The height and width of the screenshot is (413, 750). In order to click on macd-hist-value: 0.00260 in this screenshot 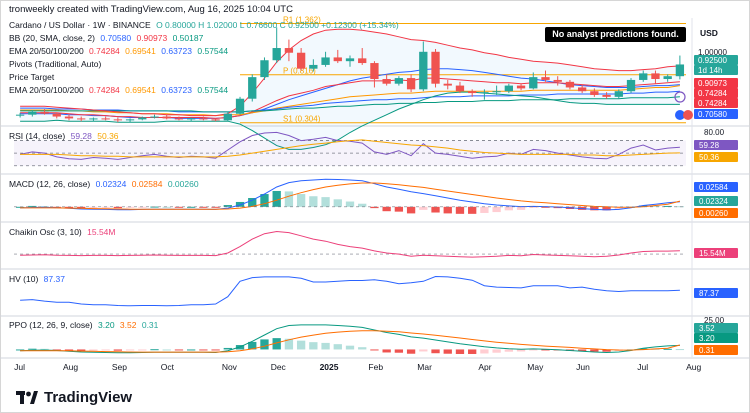, I will do `click(183, 184)`.